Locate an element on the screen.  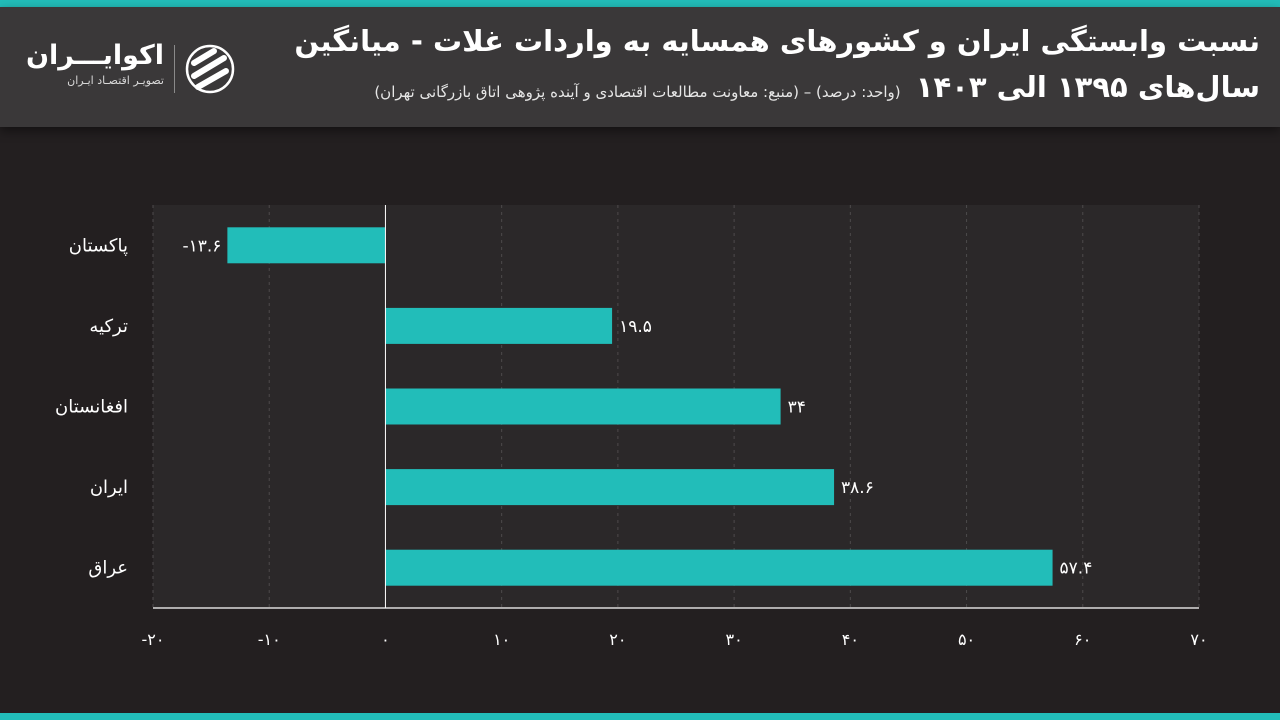
brand-logo: اکوایـــران تصویـر اقتصـاد ایـران is located at coordinates (134, 74).